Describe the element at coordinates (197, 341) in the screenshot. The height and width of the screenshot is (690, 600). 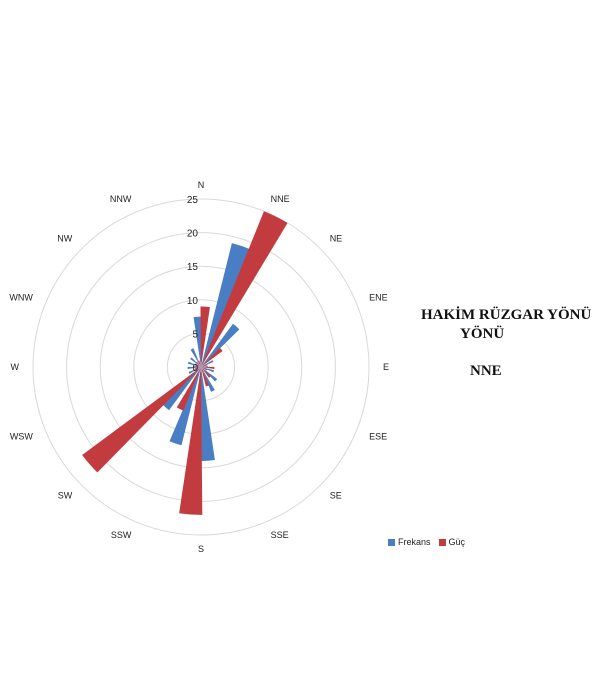
I see `wedge-frekans-n` at that location.